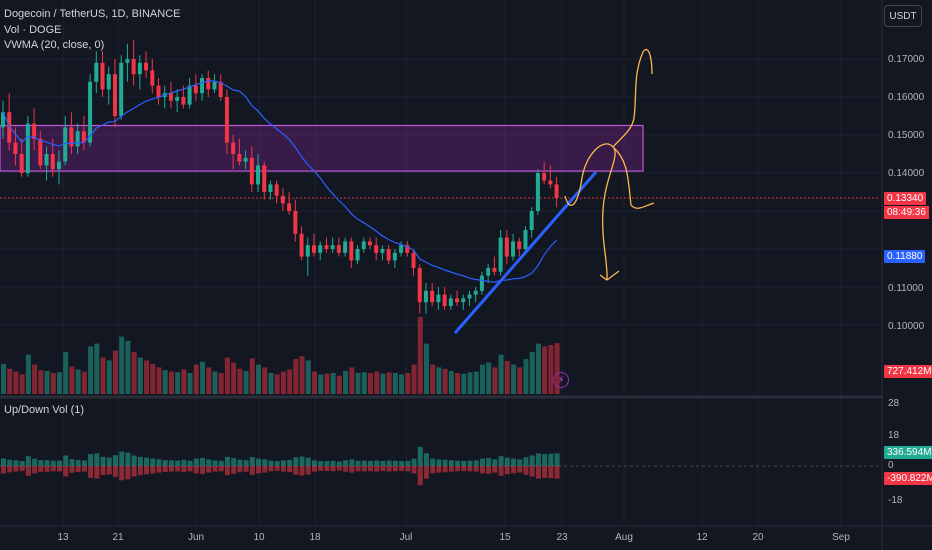 The width and height of the screenshot is (932, 550). Describe the element at coordinates (33, 30) in the screenshot. I see `volume-legend: Vol · DOGE` at that location.